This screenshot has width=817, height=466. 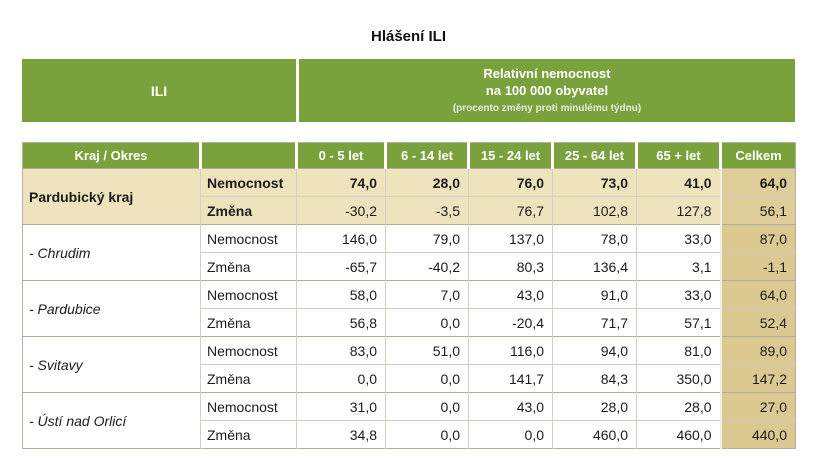 What do you see at coordinates (547, 73) in the screenshot?
I see `banner-line-1: Relativní nemocnost` at bounding box center [547, 73].